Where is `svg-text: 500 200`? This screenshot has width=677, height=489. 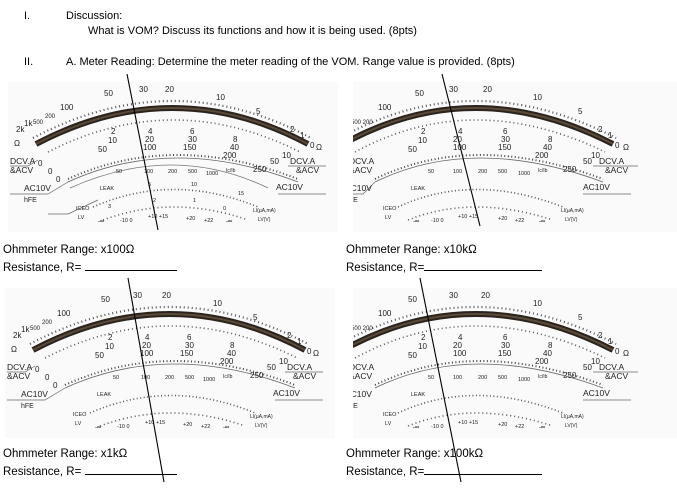 svg-text: 500 200 is located at coordinates (363, 123).